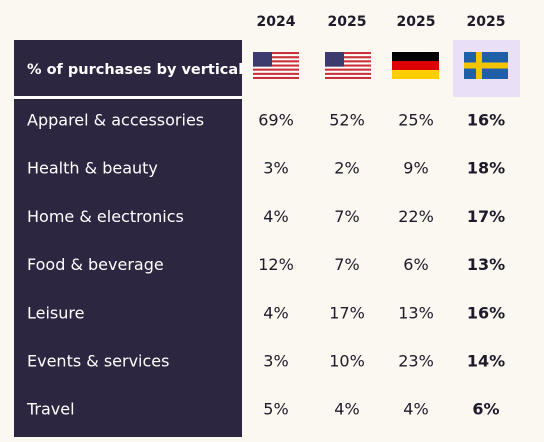 The width and height of the screenshot is (544, 442). What do you see at coordinates (115, 120) in the screenshot?
I see `row-label: Apparel & accessories` at bounding box center [115, 120].